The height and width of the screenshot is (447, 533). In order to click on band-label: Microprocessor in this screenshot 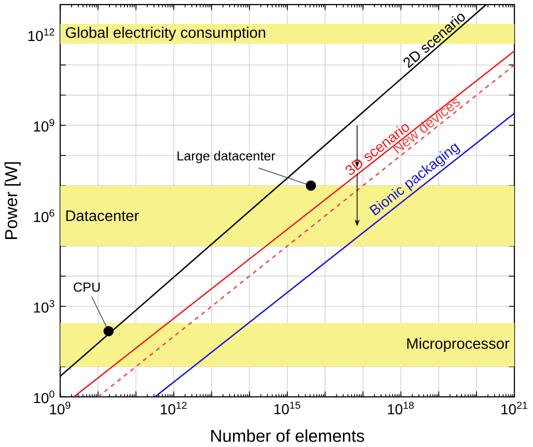, I will do `click(458, 345)`.